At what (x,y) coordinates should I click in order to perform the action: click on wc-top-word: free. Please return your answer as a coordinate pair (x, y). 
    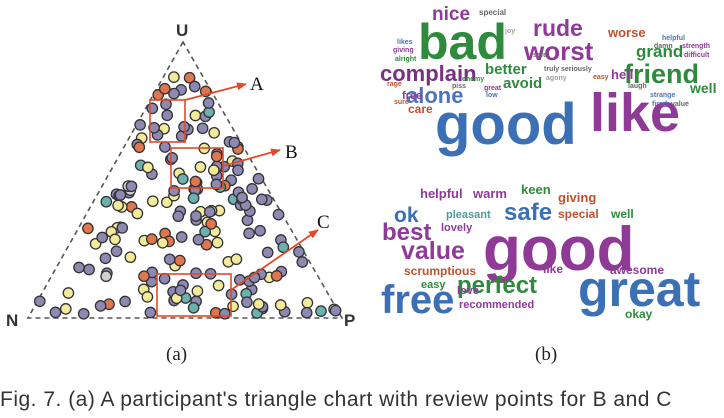
    Looking at the image, I should click on (412, 96).